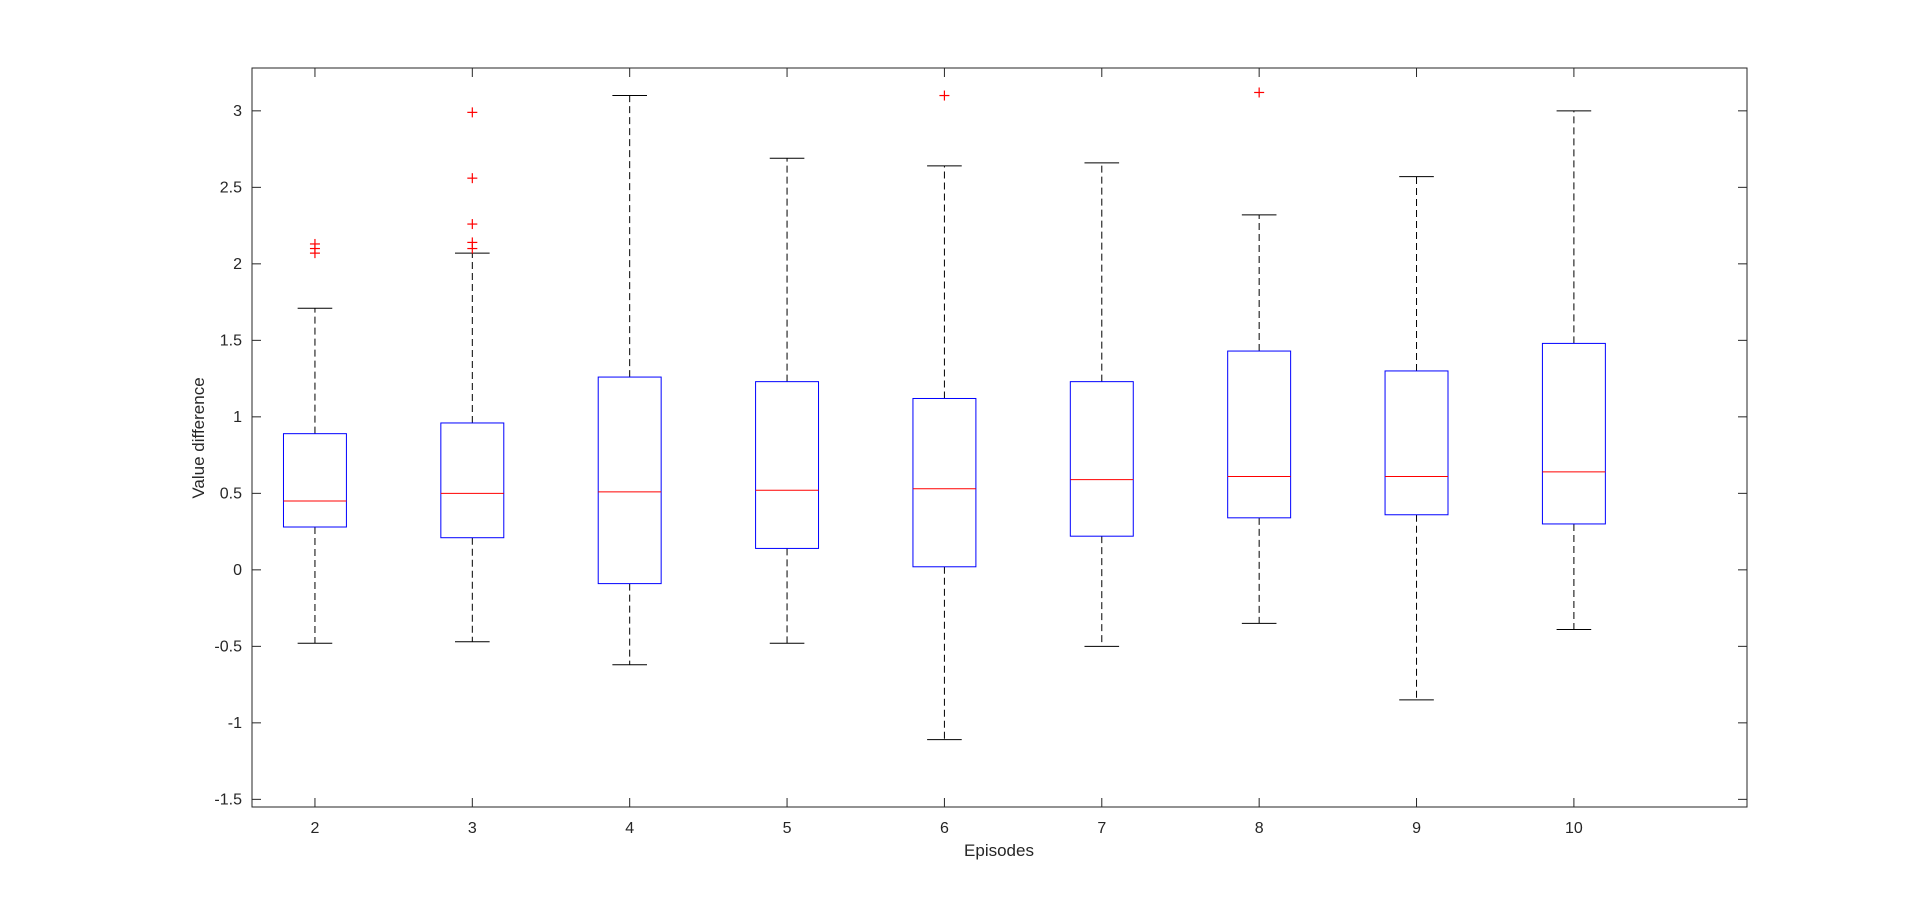 This screenshot has height=905, width=1920. What do you see at coordinates (1574, 828) in the screenshot?
I see `x-tick-label: 10` at bounding box center [1574, 828].